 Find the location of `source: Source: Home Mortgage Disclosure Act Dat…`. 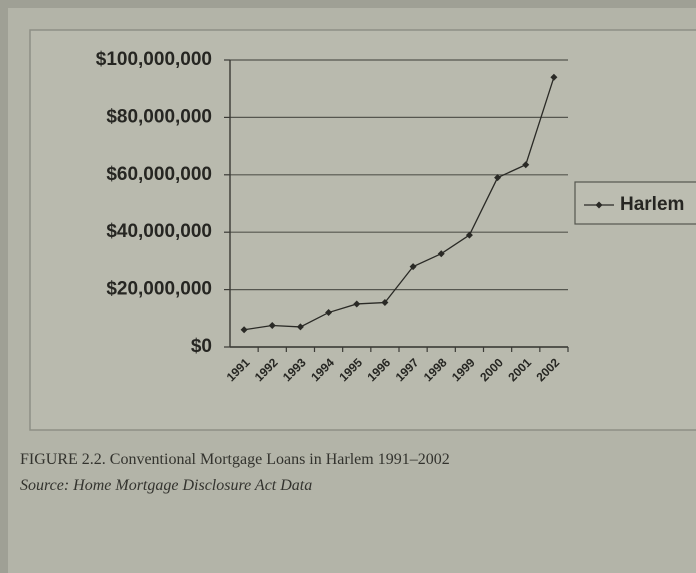

source: Source: Home Mortgage Disclosure Act Dat… is located at coordinates (166, 485).